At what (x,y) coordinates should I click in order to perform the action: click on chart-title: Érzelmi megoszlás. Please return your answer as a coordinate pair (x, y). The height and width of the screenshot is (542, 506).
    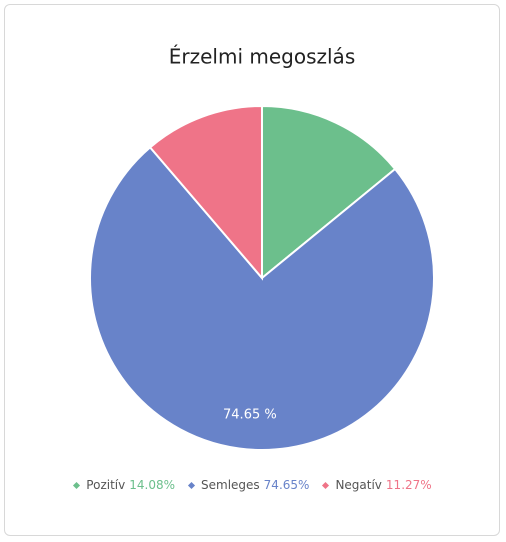
    Looking at the image, I should click on (262, 57).